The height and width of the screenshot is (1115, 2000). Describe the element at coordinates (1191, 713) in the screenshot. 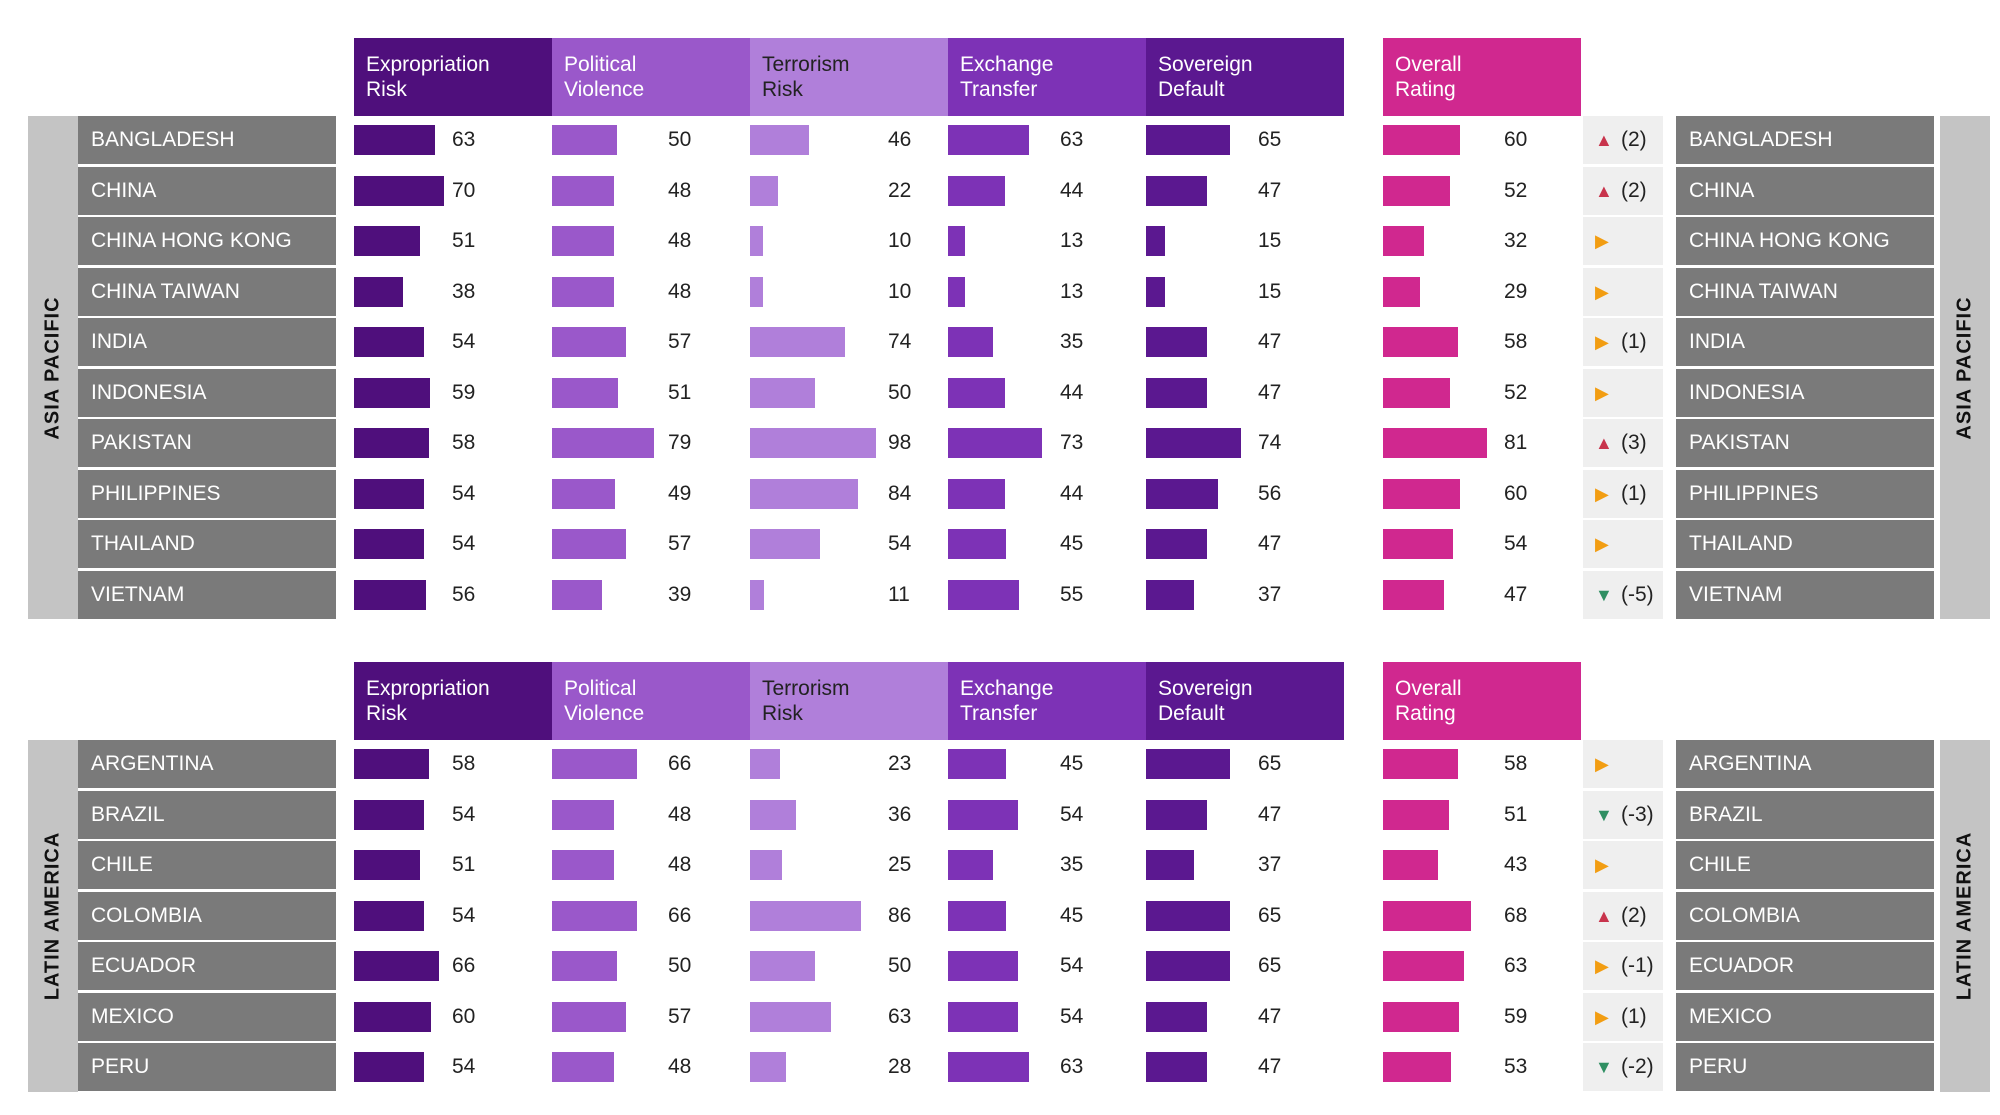

I see `column-header-line: Default` at that location.